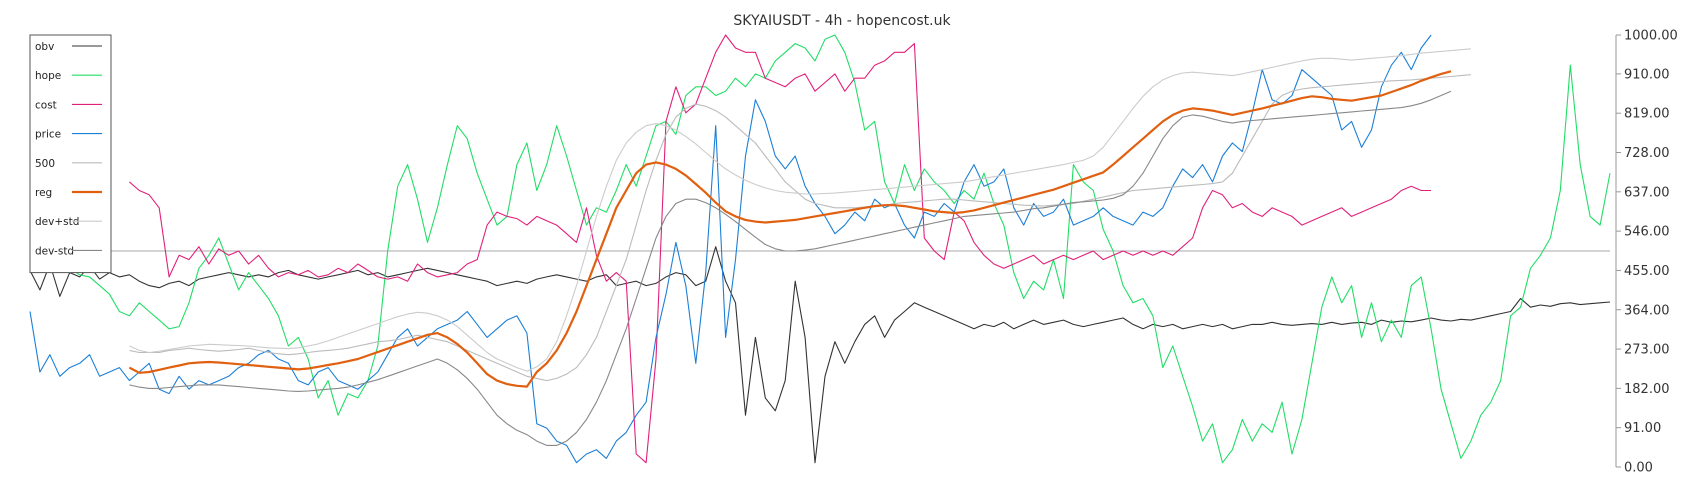  What do you see at coordinates (1647, 389) in the screenshot?
I see `y-tick-label: 182.00` at bounding box center [1647, 389].